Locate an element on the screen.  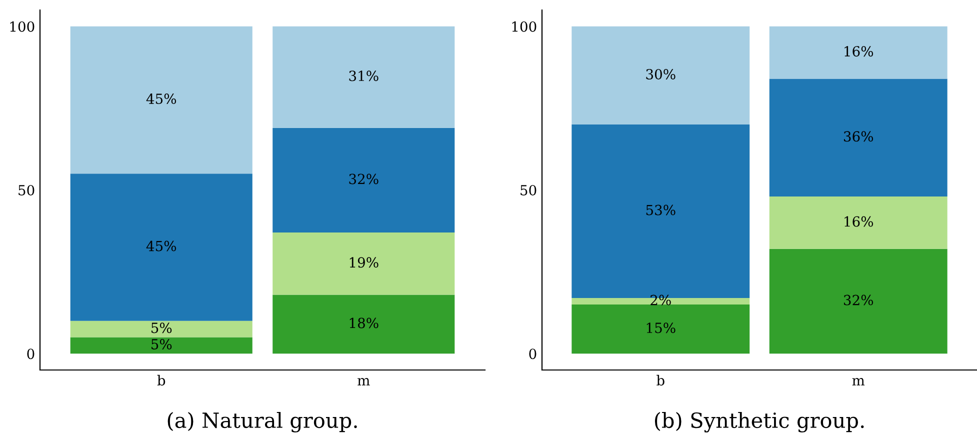
data-label: 18% is located at coordinates (364, 323).